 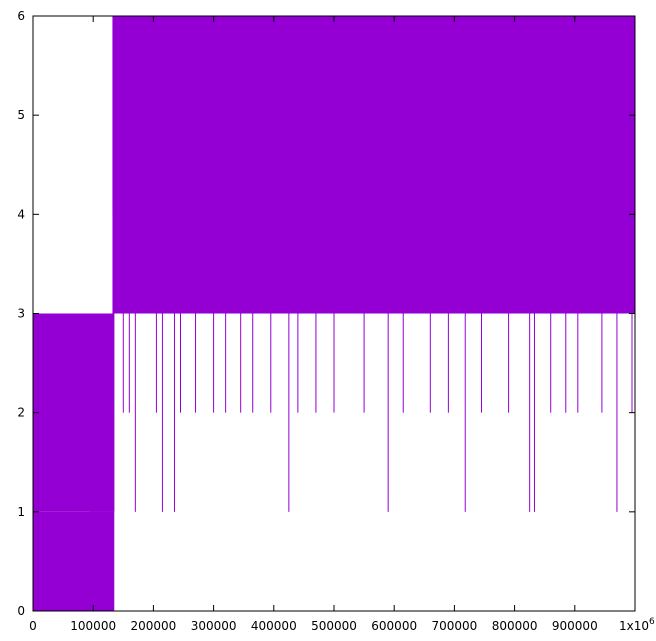 What do you see at coordinates (334, 626) in the screenshot?
I see `x-tick-label: 500000` at bounding box center [334, 626].